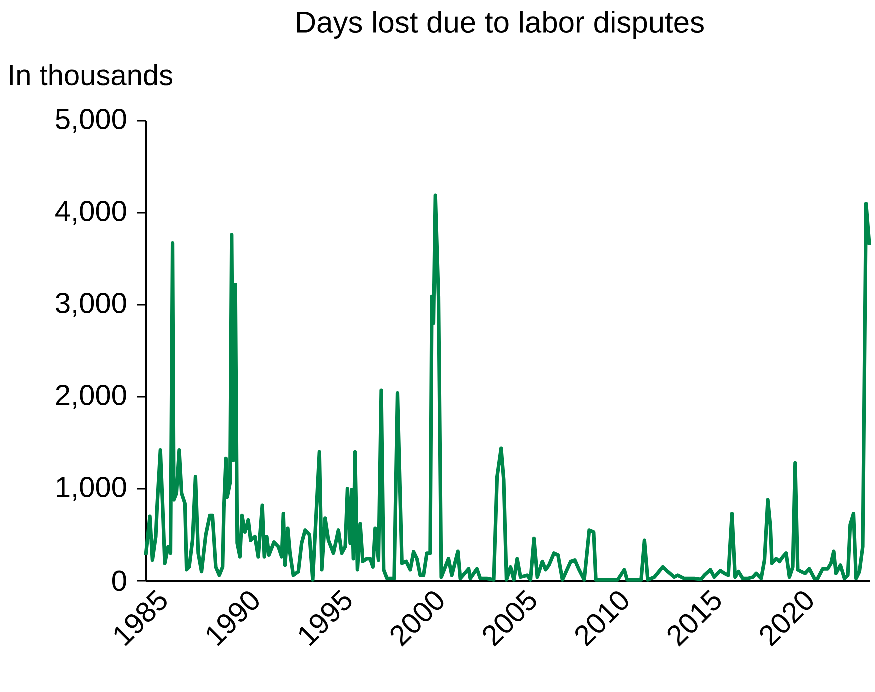 This screenshot has height=692, width=875. I want to click on y-axis-title: In thousands, so click(91, 75).